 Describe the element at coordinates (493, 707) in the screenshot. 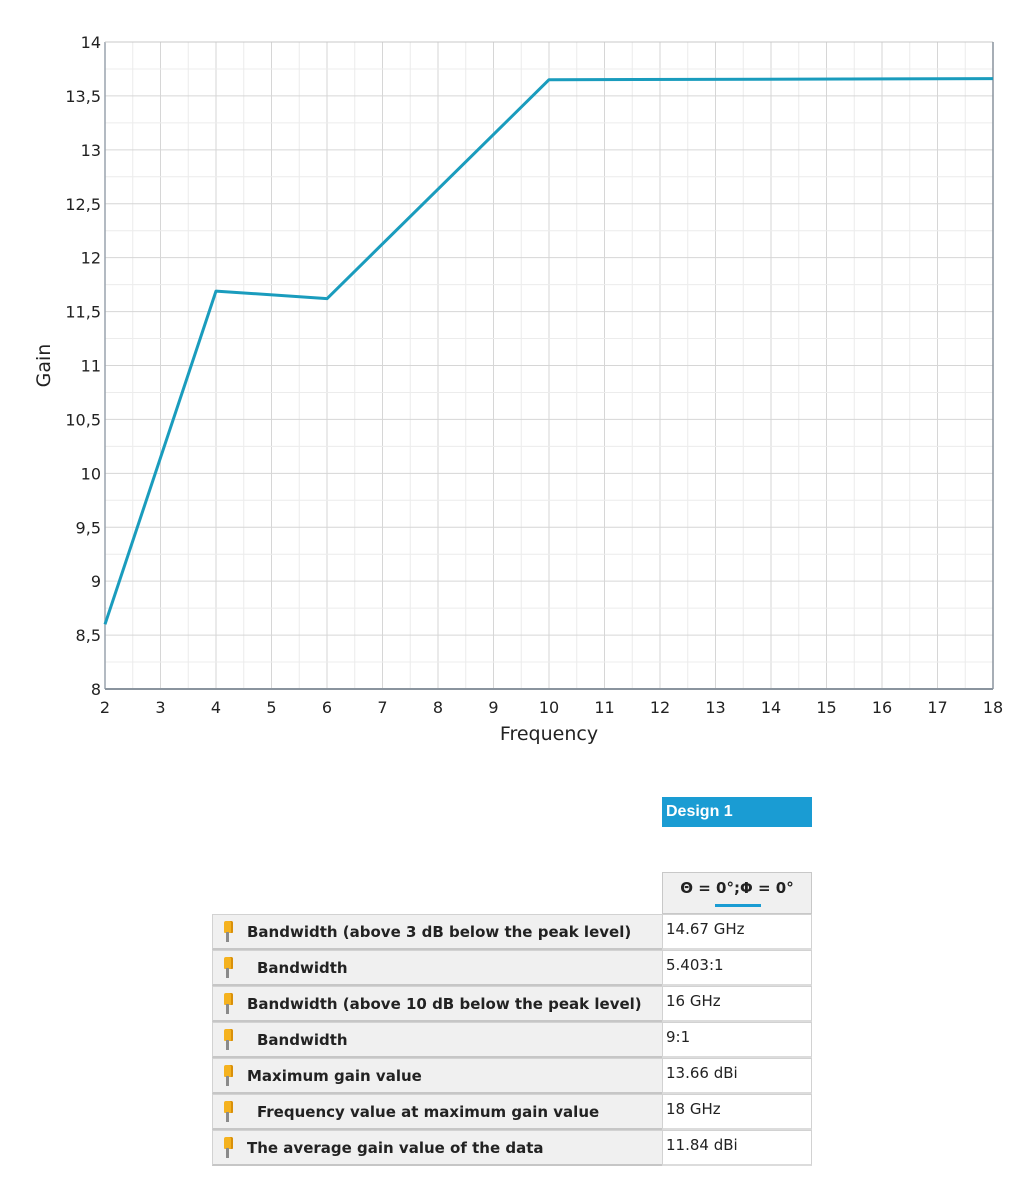

I see `x-tick-label: 9` at that location.